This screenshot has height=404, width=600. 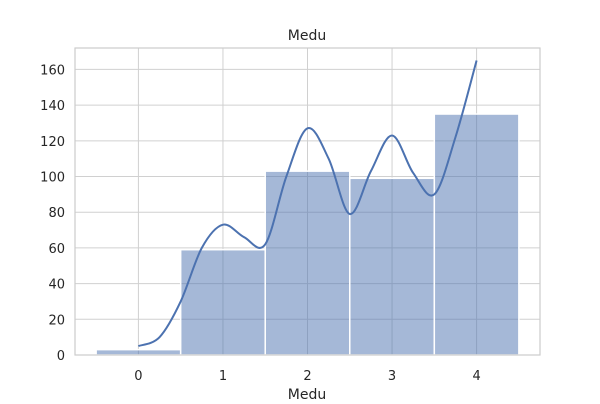 I want to click on x-axis-label: Medu, so click(x=307, y=393).